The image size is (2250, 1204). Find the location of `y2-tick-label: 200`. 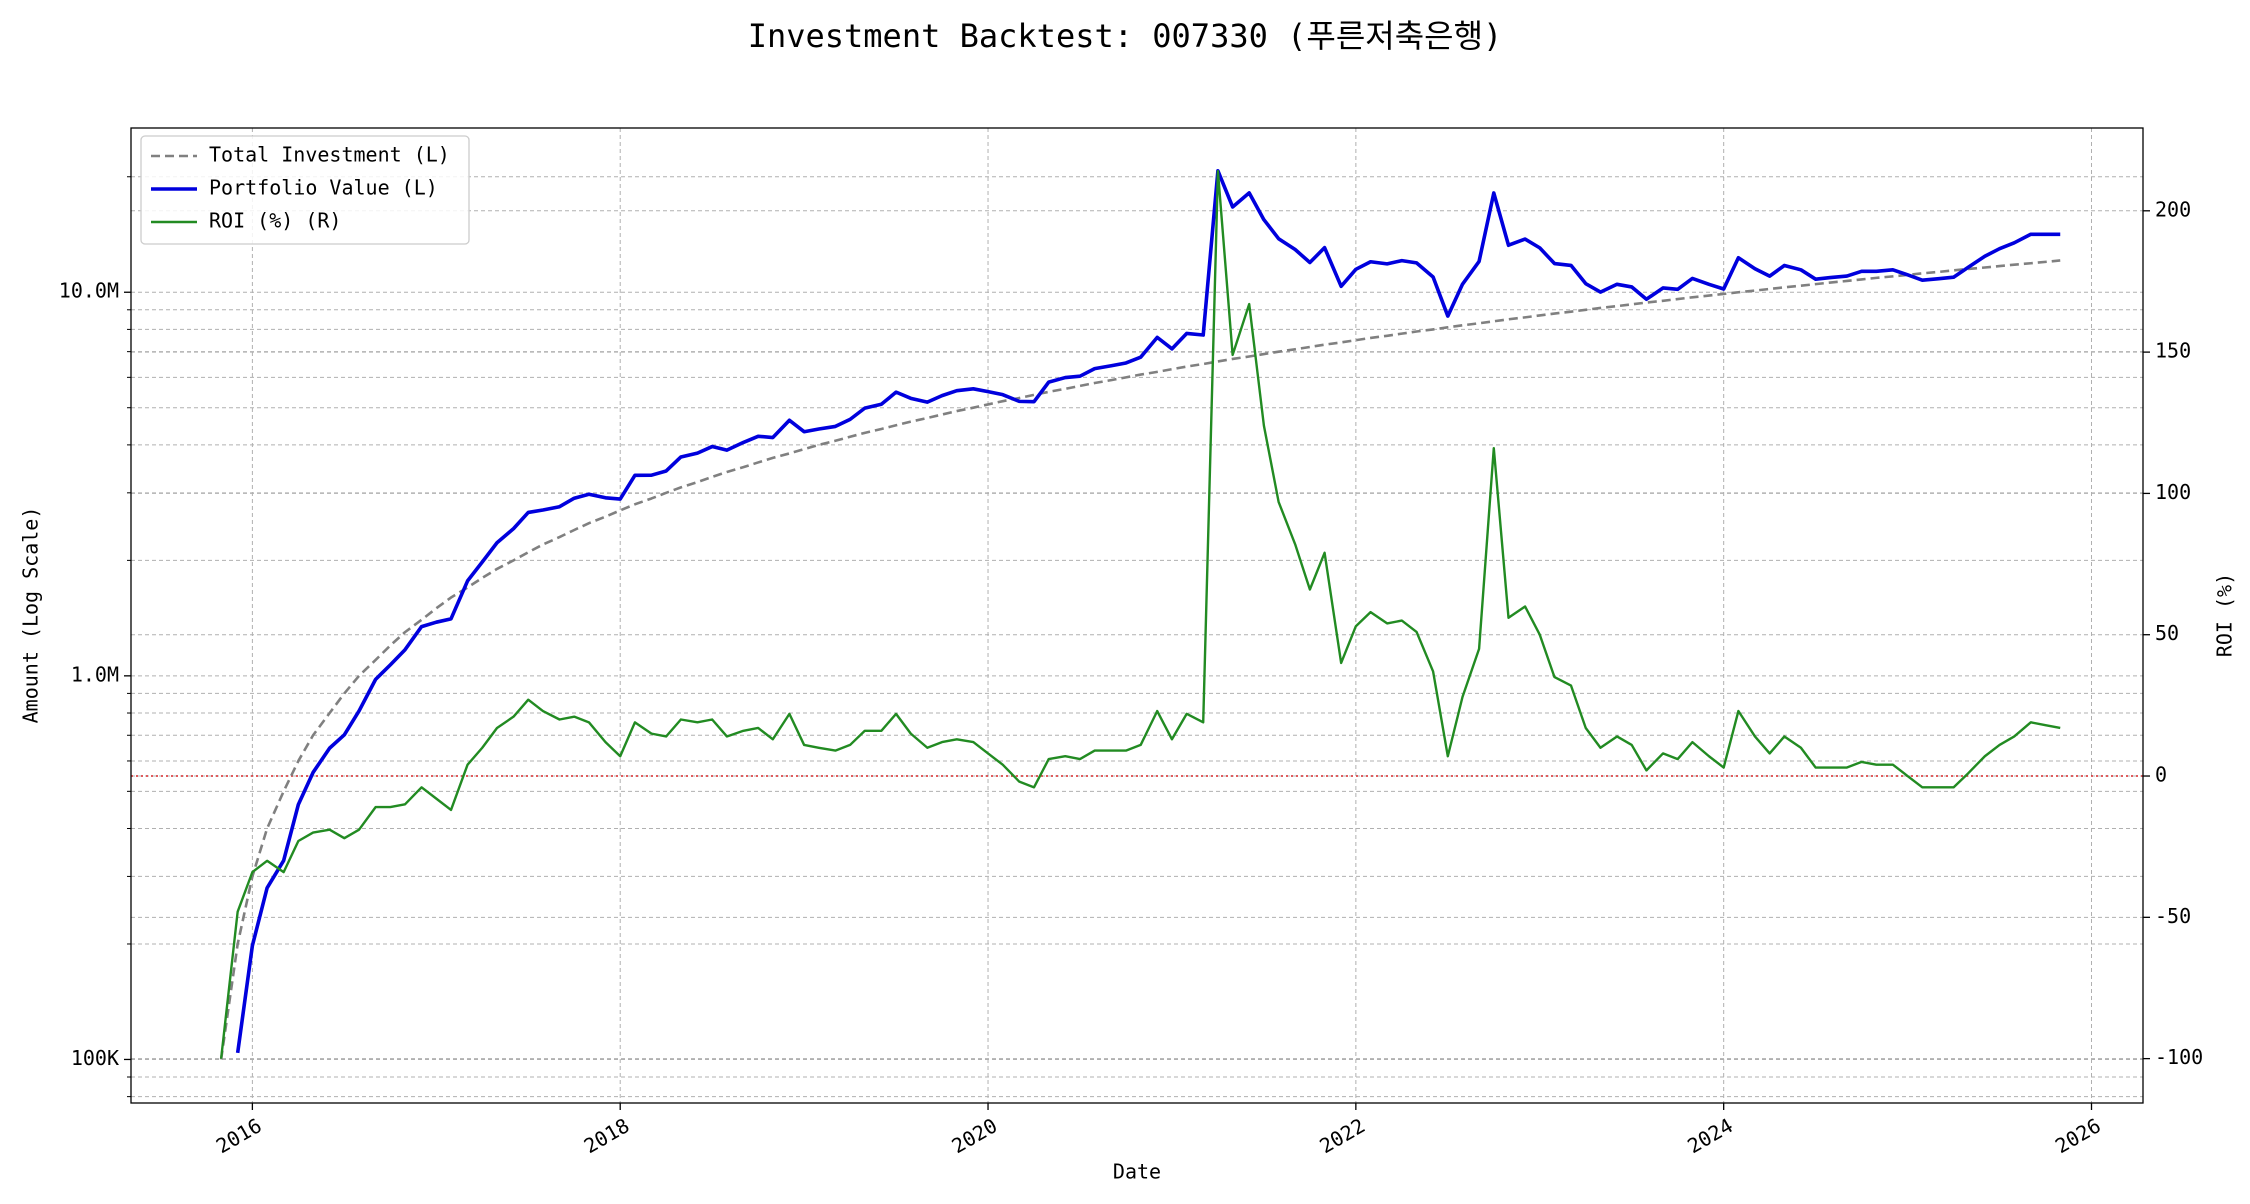

y2-tick-label: 200 is located at coordinates (2173, 209).